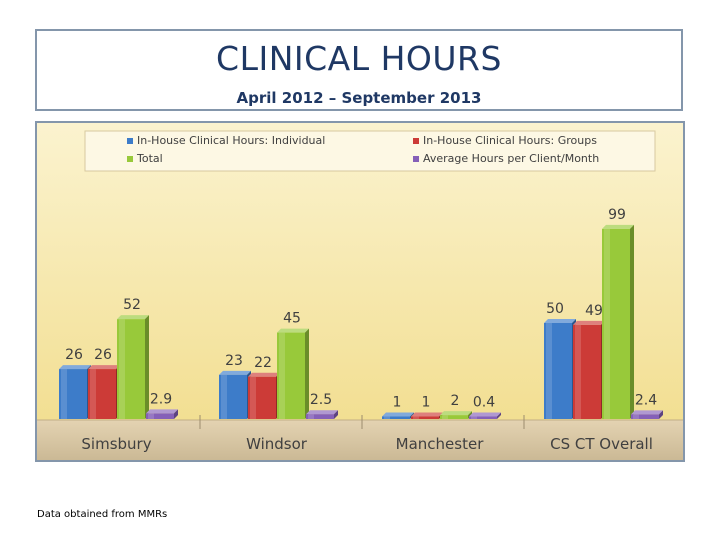  I want to click on category-axis: Simsbury Windsor Manchester CS CT Overall, so click(360, 437).